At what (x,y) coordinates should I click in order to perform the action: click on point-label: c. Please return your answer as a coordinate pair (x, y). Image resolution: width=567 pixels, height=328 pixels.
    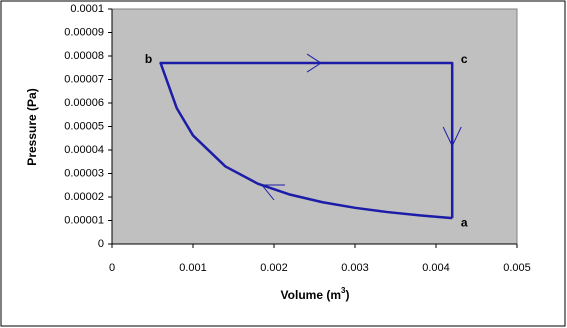
    Looking at the image, I should click on (464, 59).